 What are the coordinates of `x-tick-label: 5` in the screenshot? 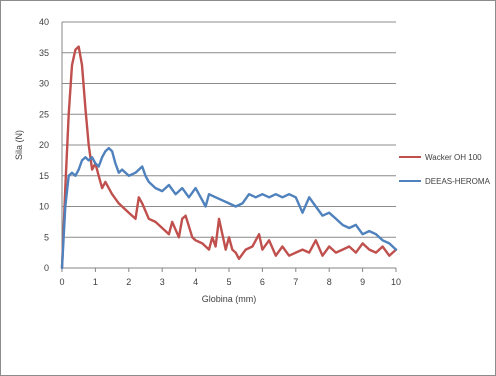 It's located at (228, 282).